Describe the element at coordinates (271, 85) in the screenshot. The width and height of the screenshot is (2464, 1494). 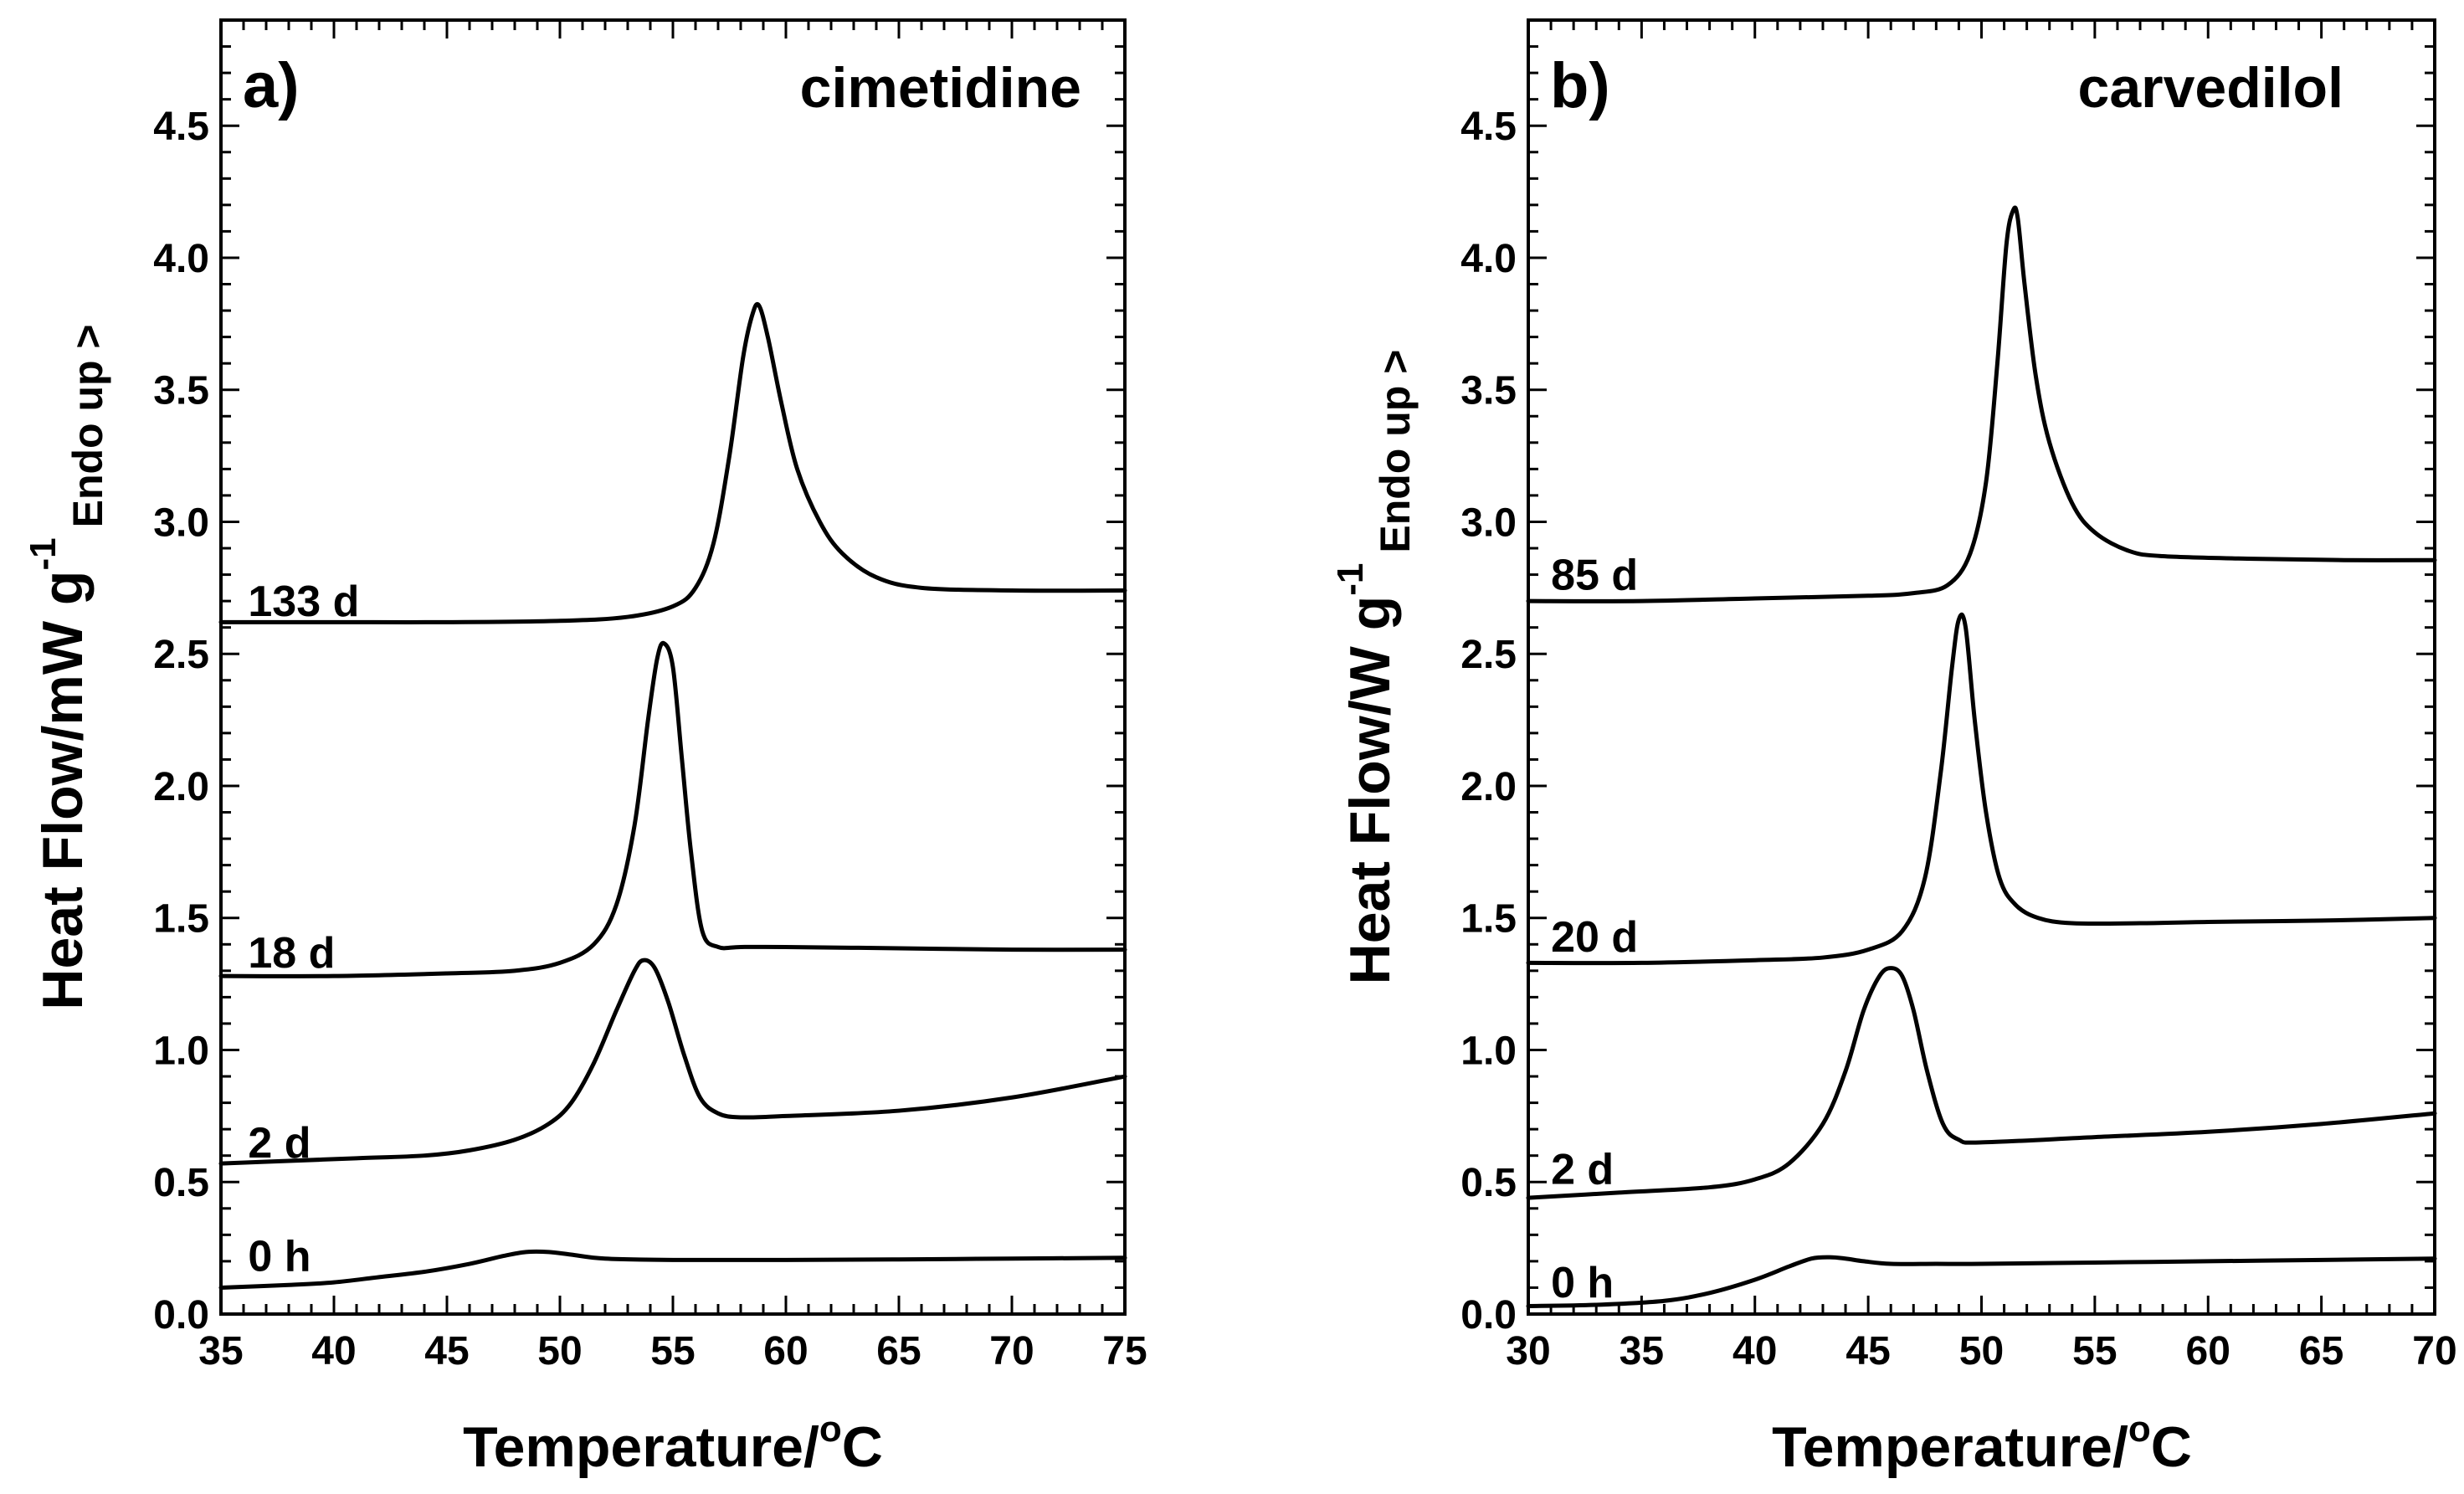
I see `panel-label: a)` at that location.